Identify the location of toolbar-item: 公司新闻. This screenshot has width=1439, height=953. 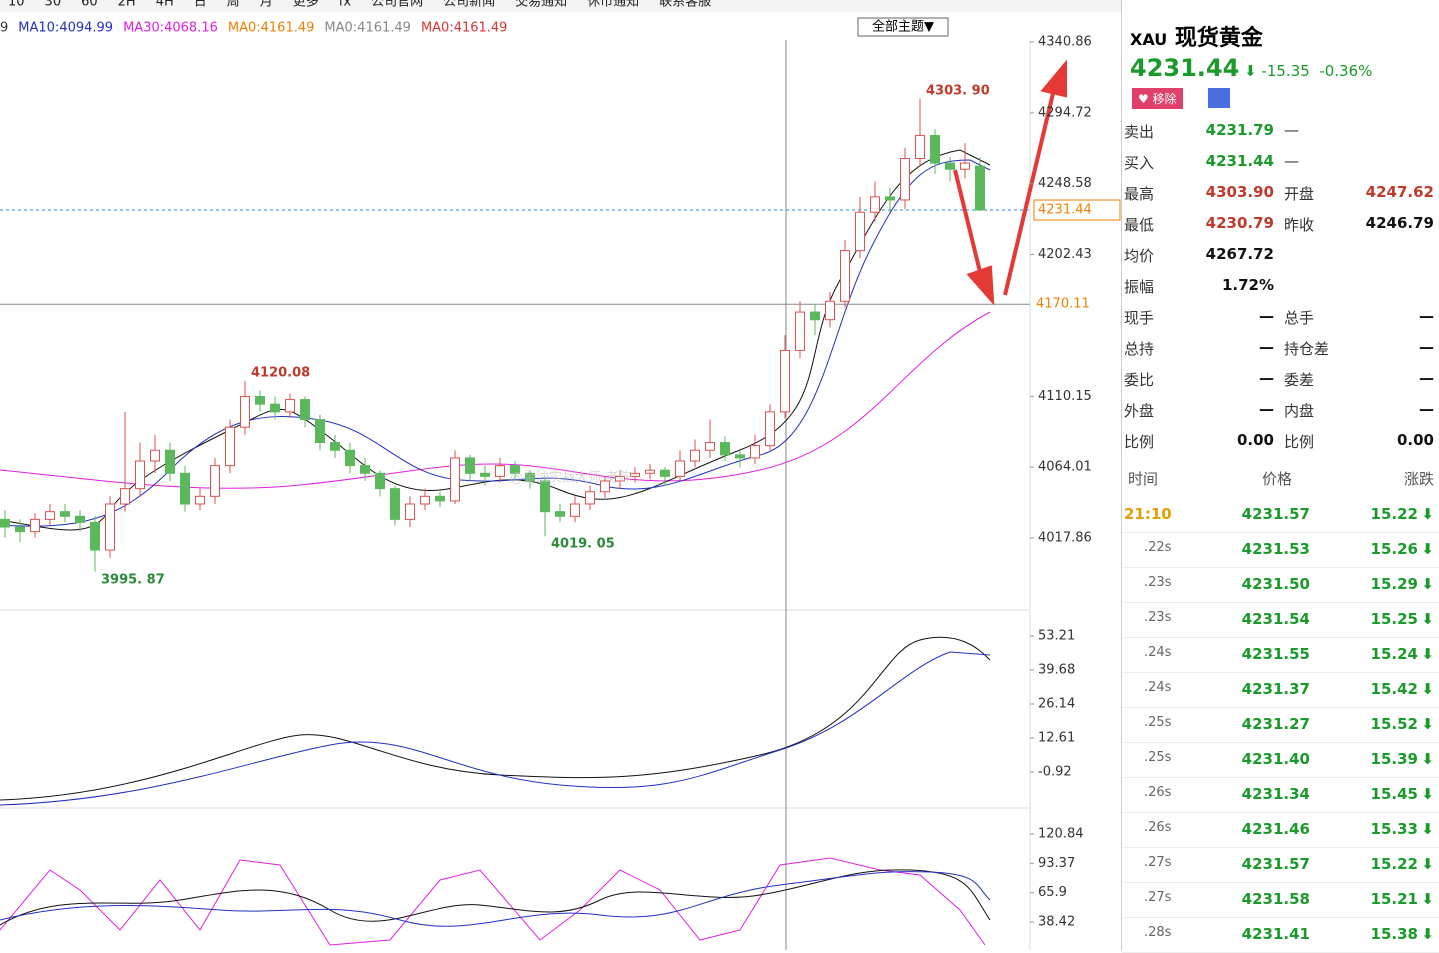
(469, 5).